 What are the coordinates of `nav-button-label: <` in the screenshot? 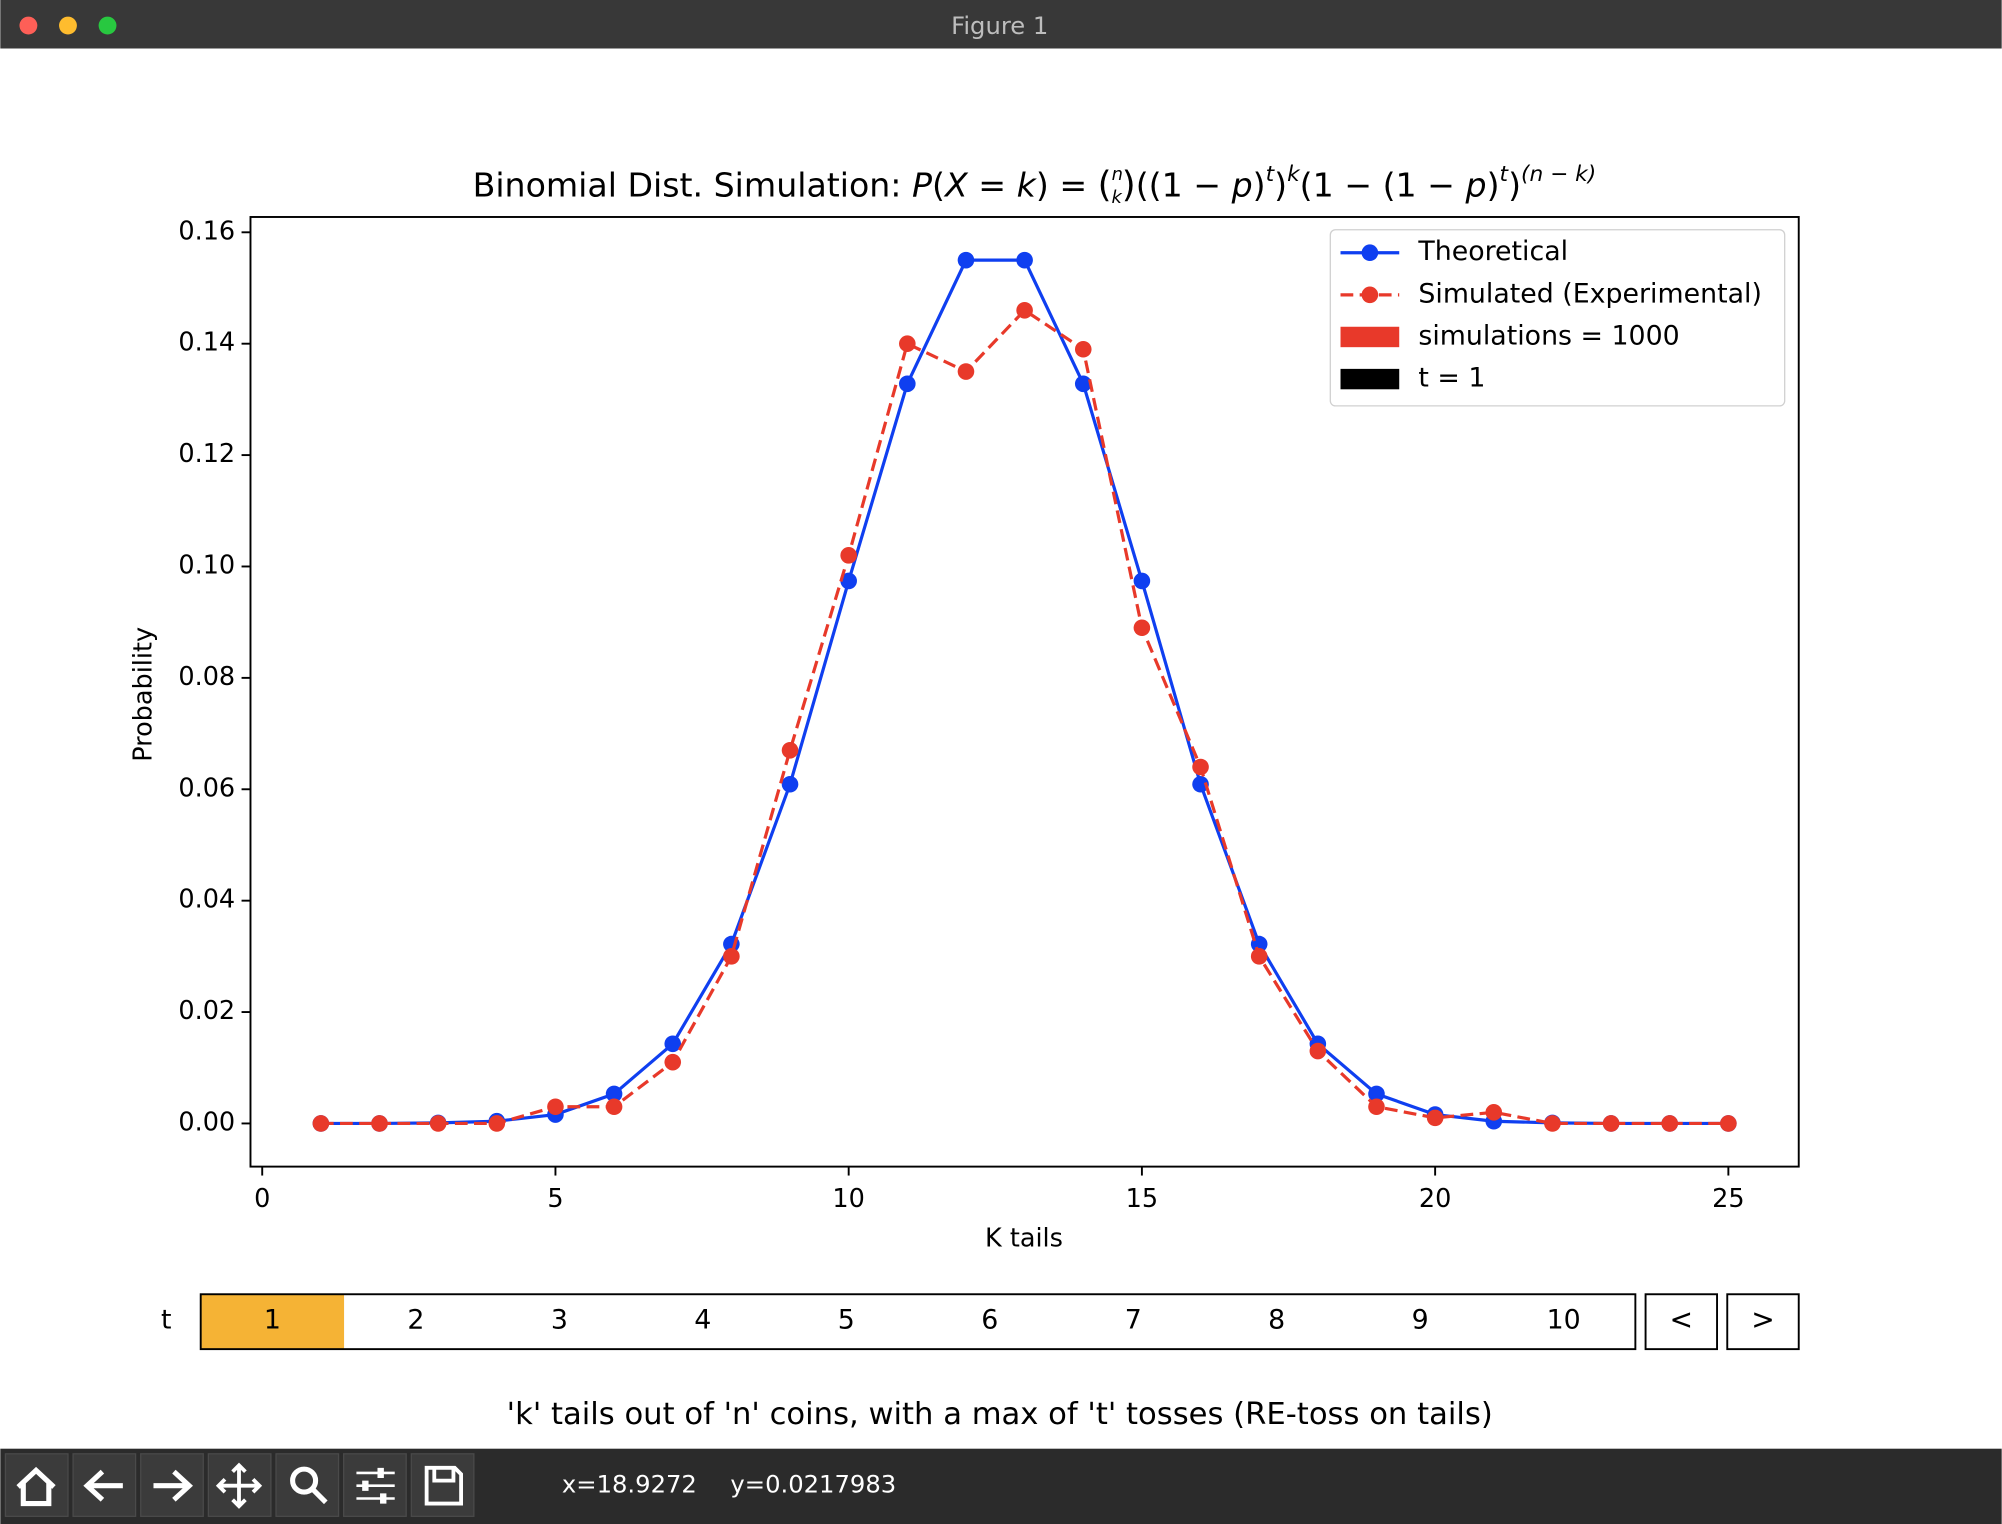 It's located at (1682, 1319).